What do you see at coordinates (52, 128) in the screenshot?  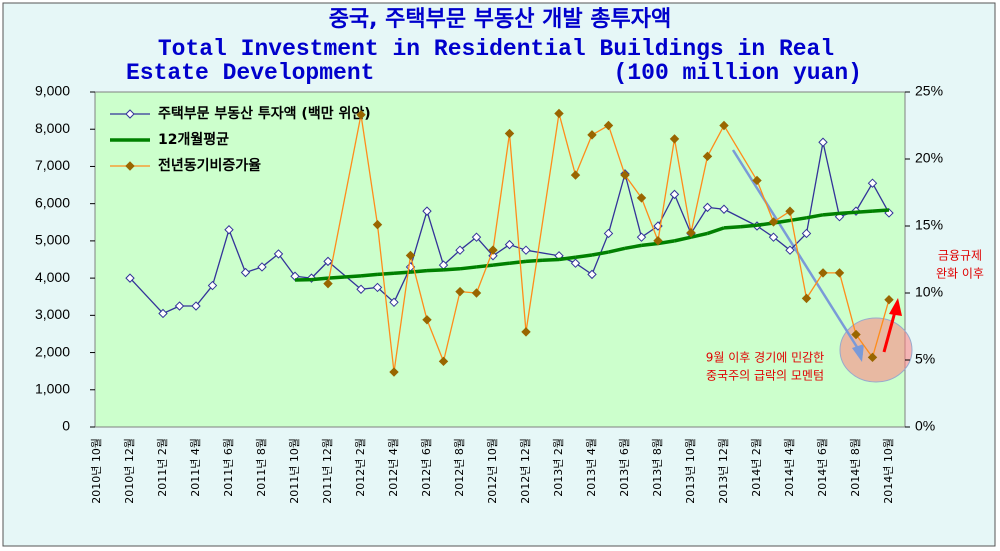 I see `y-tick-label: 8,000` at bounding box center [52, 128].